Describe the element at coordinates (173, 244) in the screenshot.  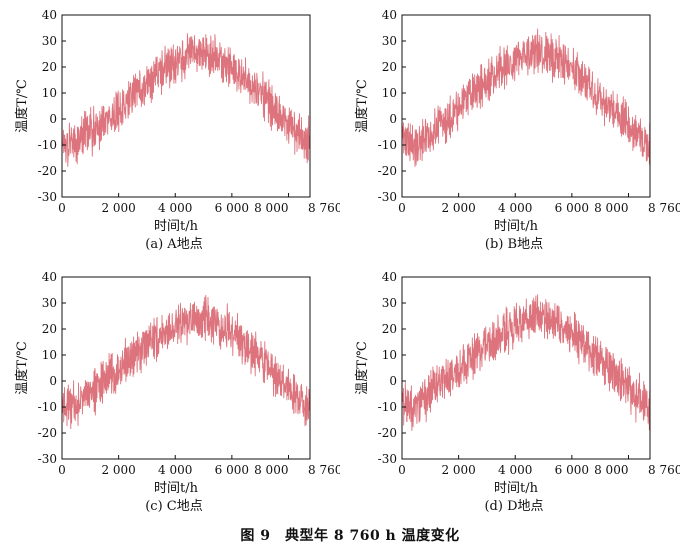
I see `panel-caption: (a) A地点` at that location.